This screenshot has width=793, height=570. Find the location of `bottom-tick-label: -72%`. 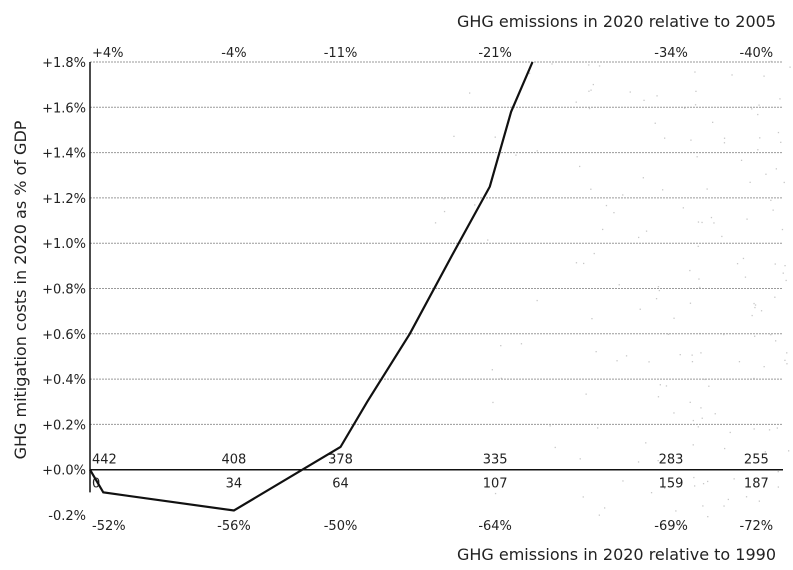

bottom-tick-label: -72% is located at coordinates (757, 526).